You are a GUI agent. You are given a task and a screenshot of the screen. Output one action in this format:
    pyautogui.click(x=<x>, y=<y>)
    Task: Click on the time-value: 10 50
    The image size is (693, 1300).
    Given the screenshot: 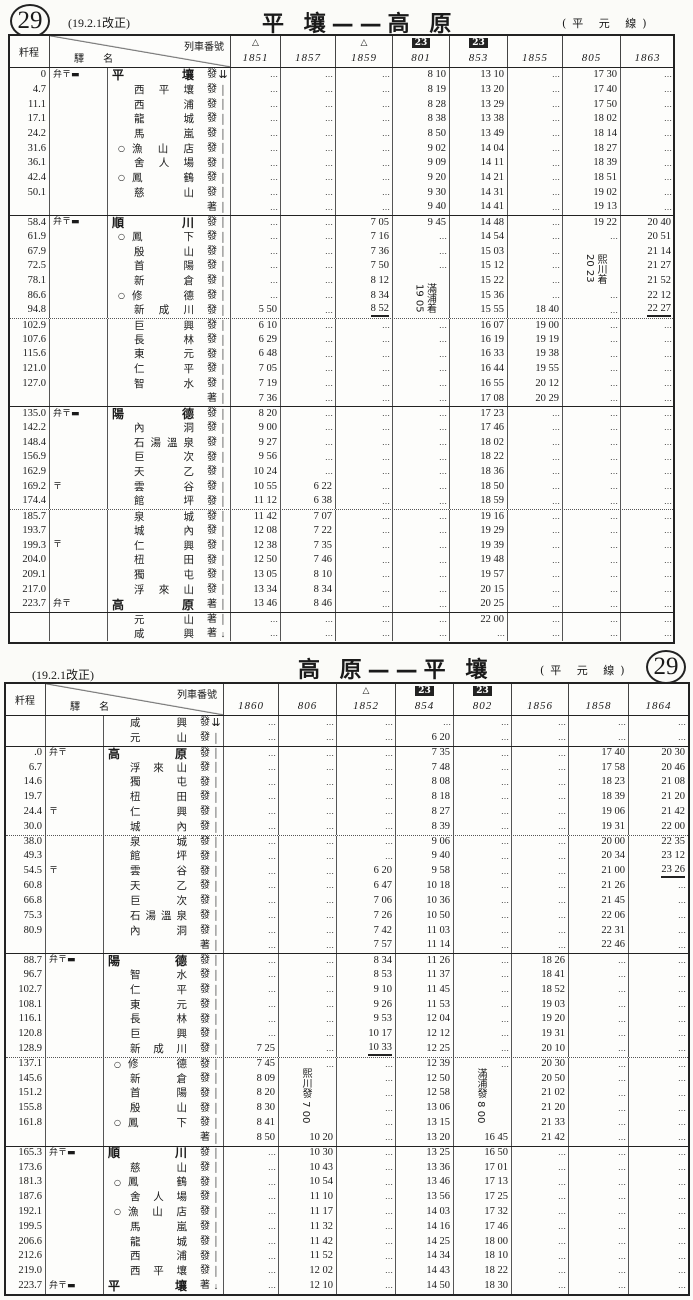 What is the action you would take?
    pyautogui.click(x=438, y=915)
    